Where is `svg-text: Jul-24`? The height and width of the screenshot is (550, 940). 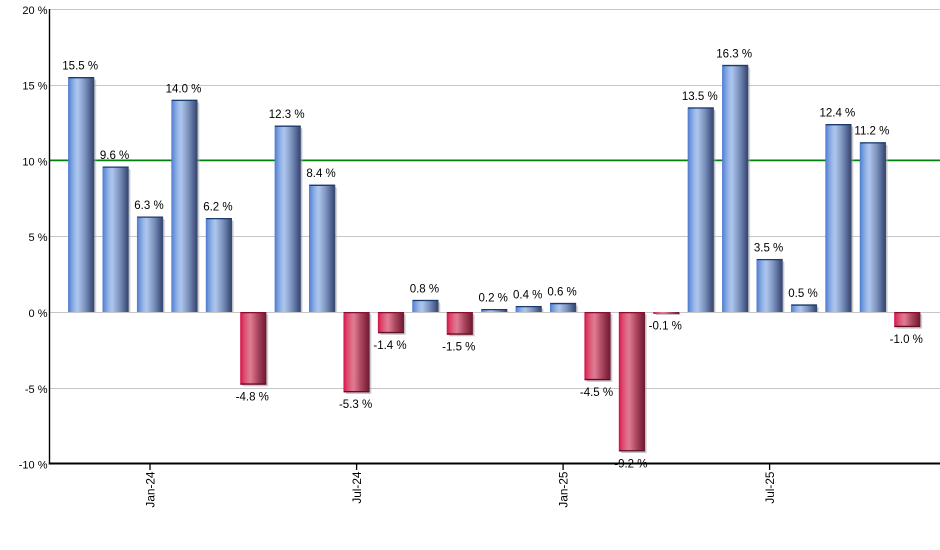
svg-text: Jul-24 is located at coordinates (357, 487).